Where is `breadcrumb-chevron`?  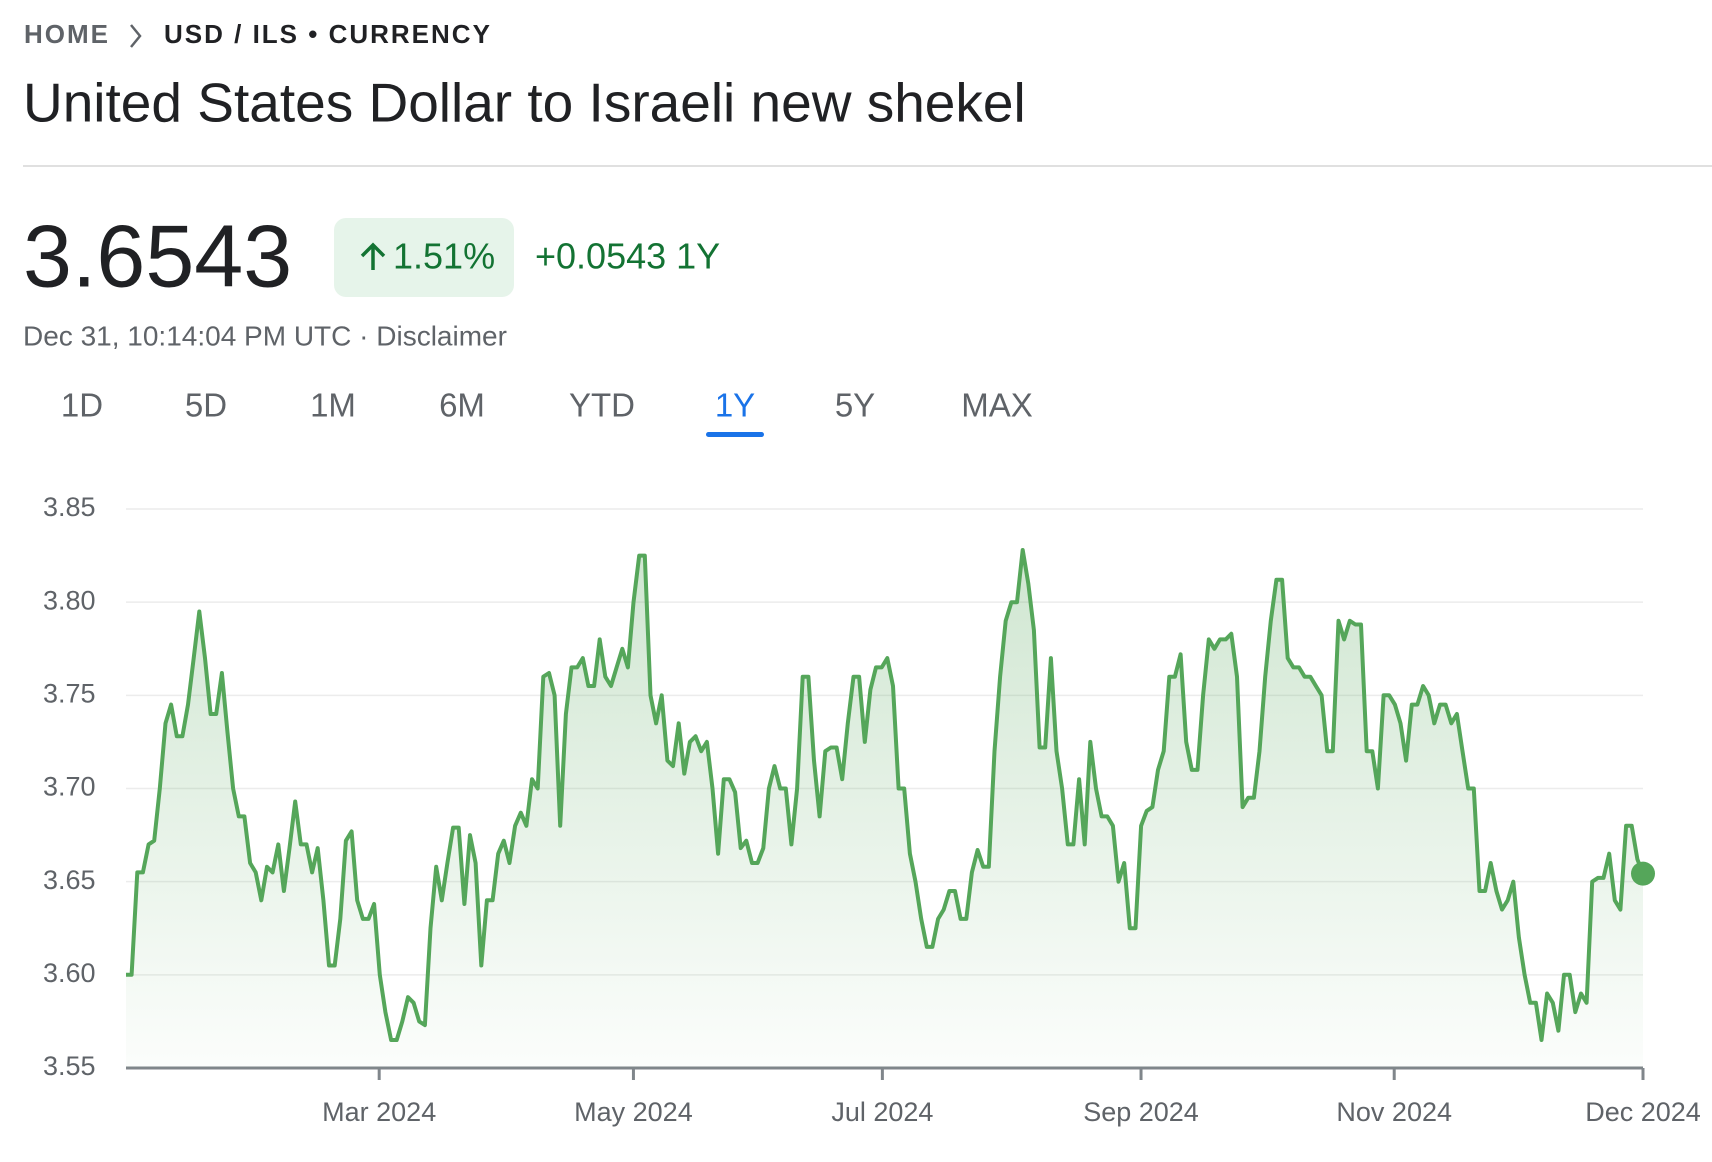
breadcrumb-chevron is located at coordinates (136, 36).